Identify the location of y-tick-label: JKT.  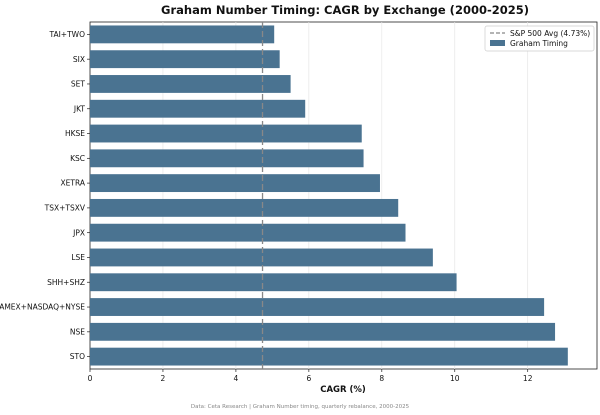
(79, 108).